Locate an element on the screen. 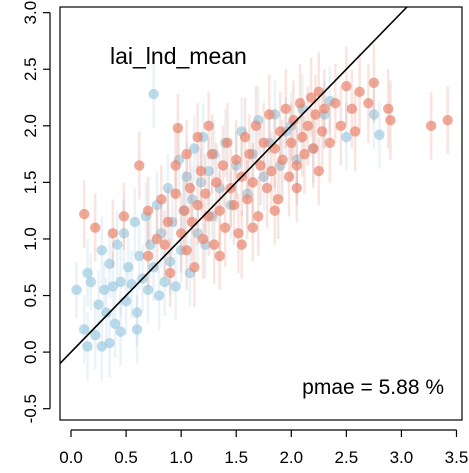 This screenshot has width=469, height=473. x-tick-label: 1.5 is located at coordinates (236, 457).